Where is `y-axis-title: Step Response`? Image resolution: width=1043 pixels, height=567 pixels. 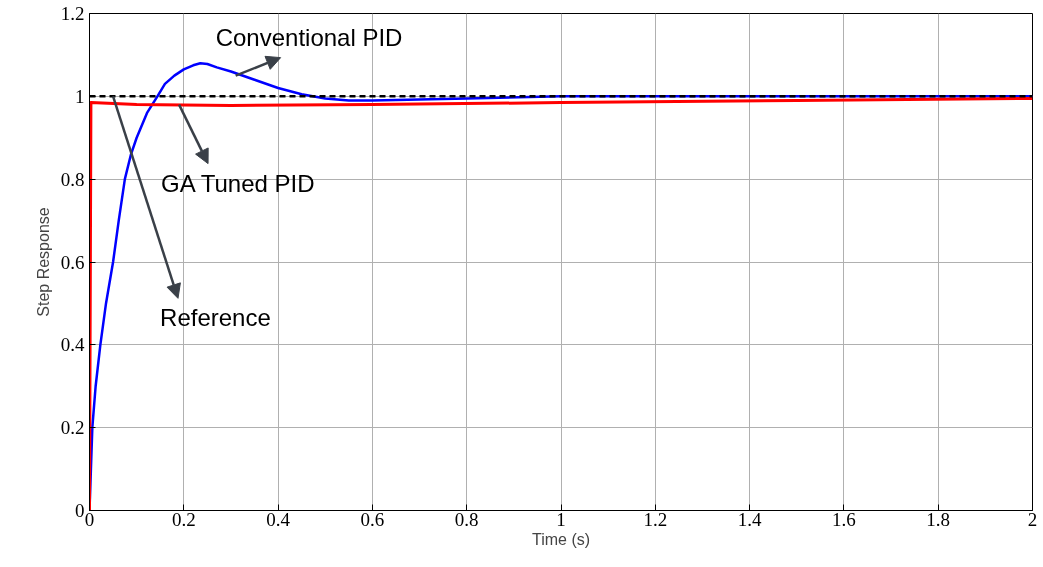 y-axis-title: Step Response is located at coordinates (43, 262).